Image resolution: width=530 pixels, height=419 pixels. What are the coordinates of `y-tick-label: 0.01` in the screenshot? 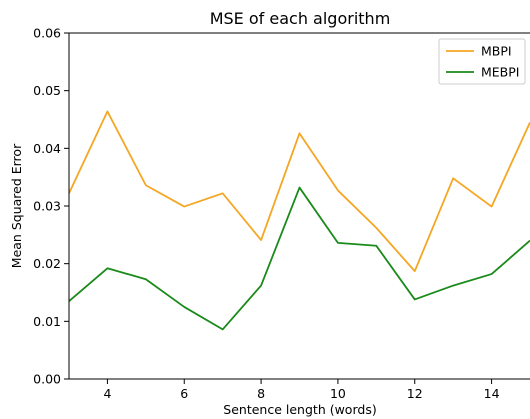 It's located at (47, 321).